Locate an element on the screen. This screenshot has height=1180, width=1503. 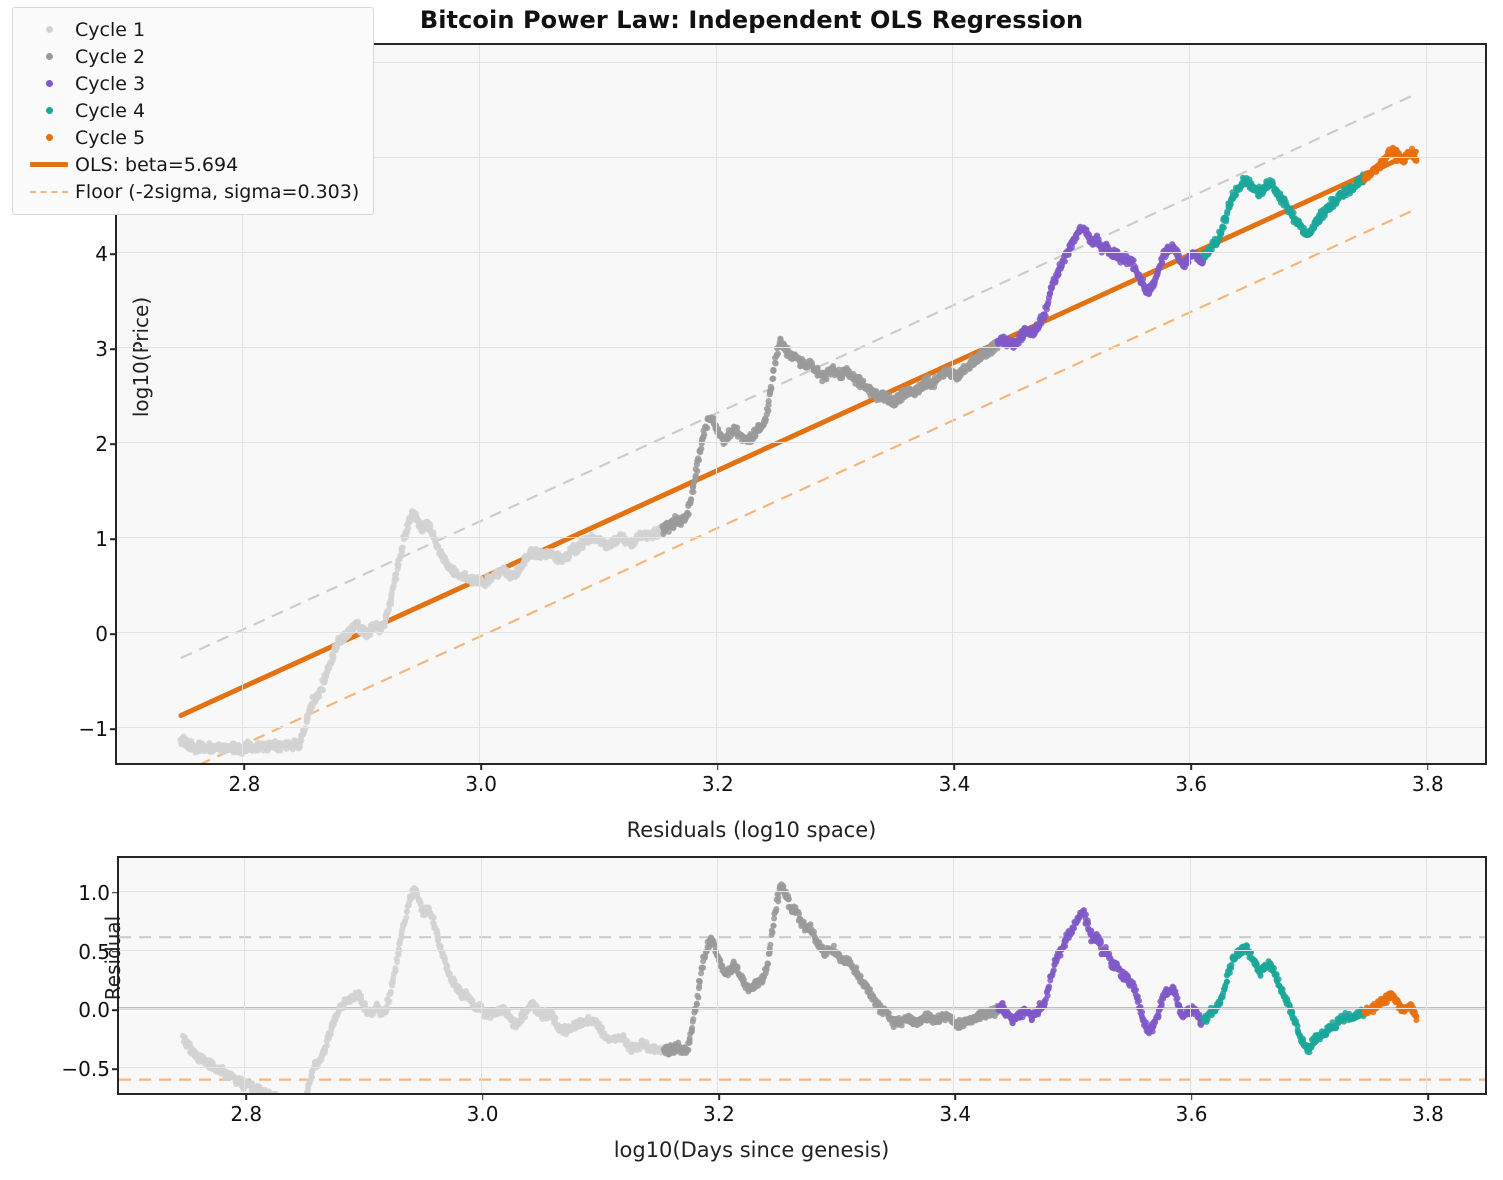
residual-x-tick: 3.4 is located at coordinates (955, 1114).